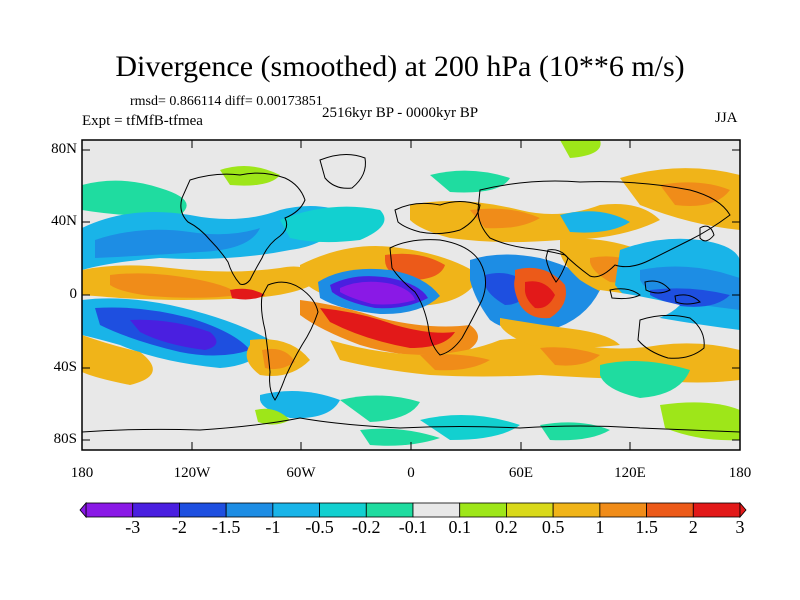 The height and width of the screenshot is (600, 800). I want to click on experiment-label: Expt = tfMfB-tfmea, so click(142, 121).